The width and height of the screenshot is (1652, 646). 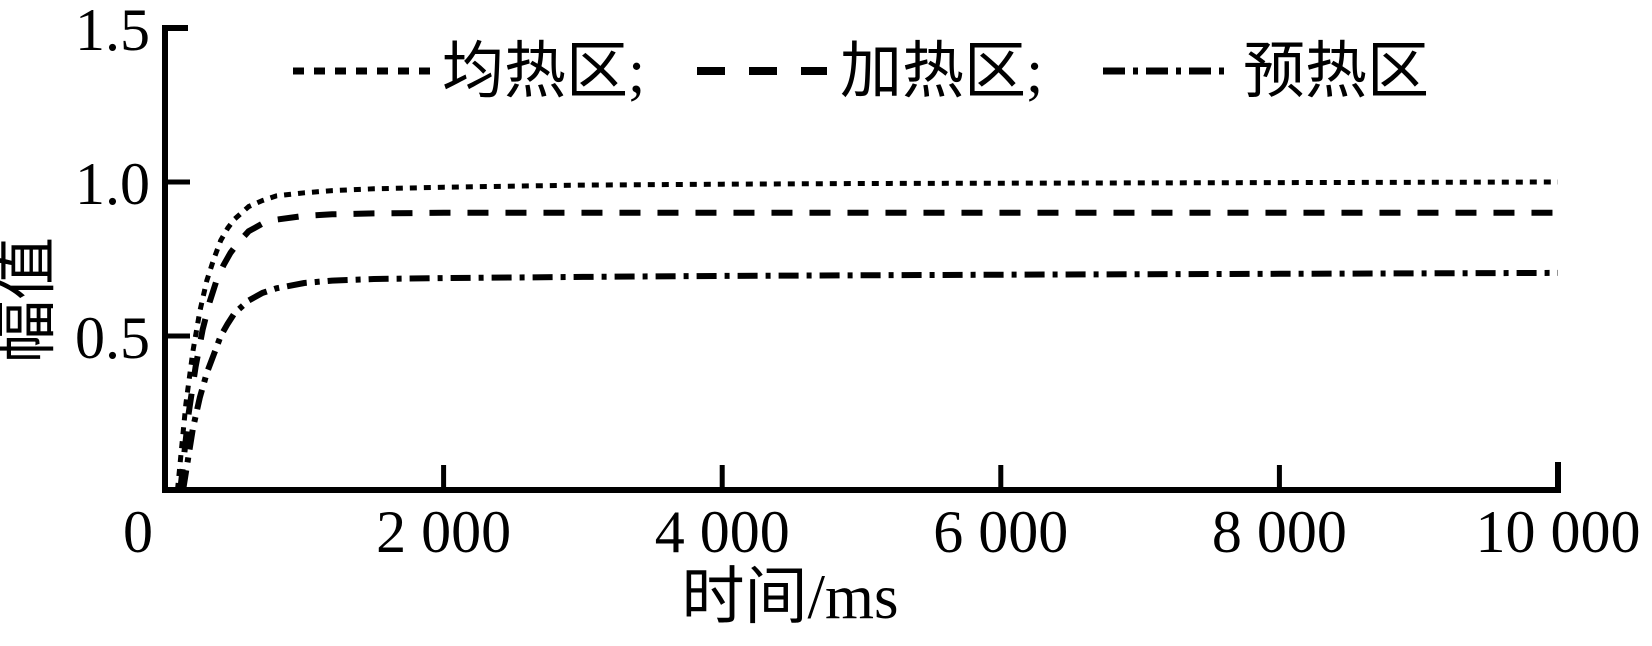 What do you see at coordinates (138, 532) in the screenshot?
I see `x-tick-label: 0` at bounding box center [138, 532].